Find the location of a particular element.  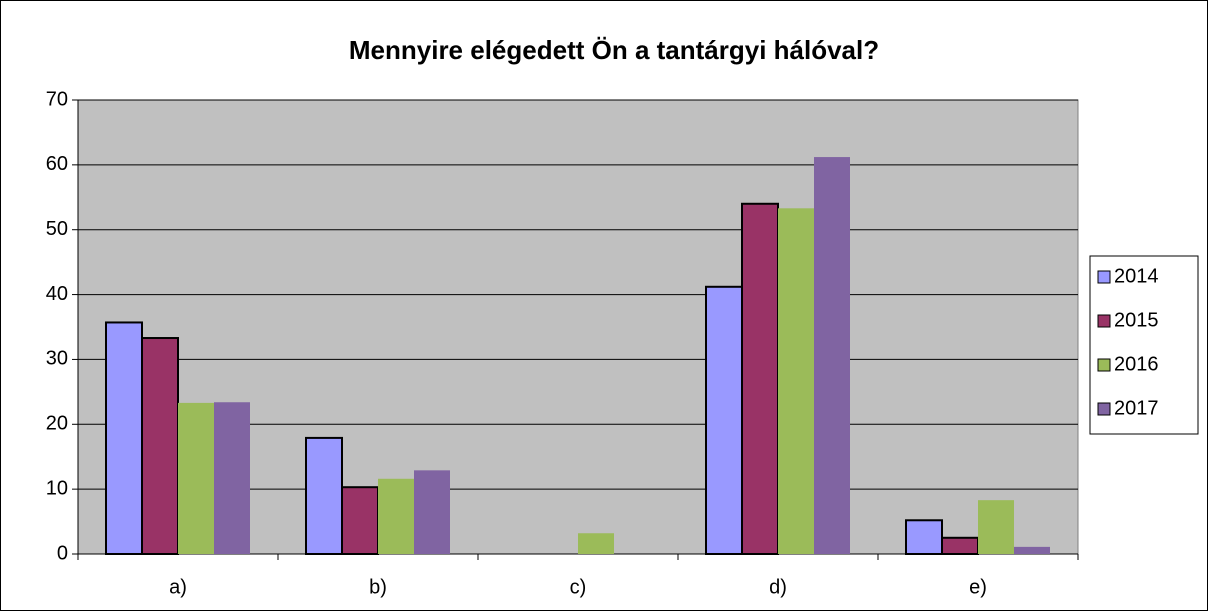

y-tick-label: 50 is located at coordinates (57, 229).